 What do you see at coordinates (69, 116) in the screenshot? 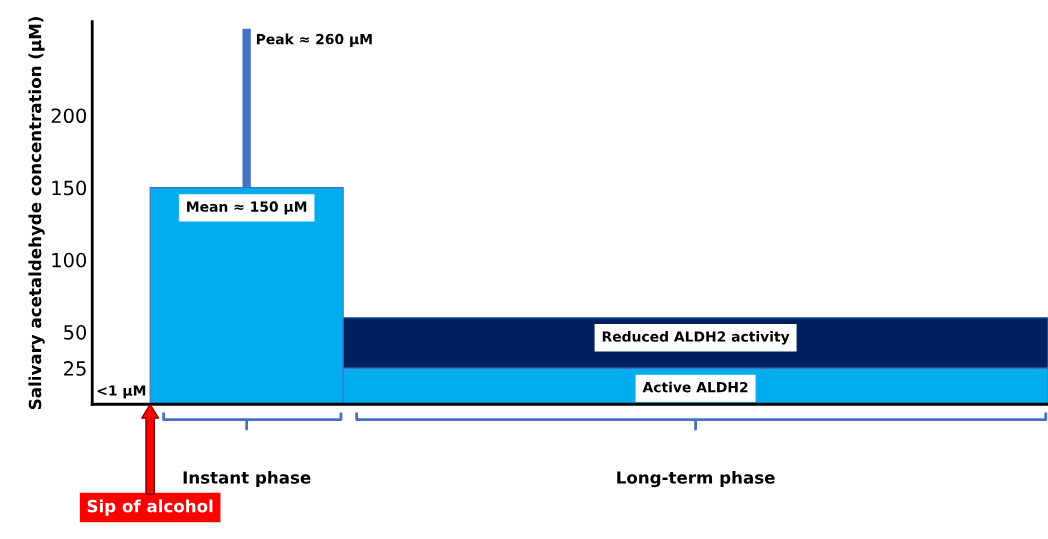
I see `y-tick-label: 200` at bounding box center [69, 116].